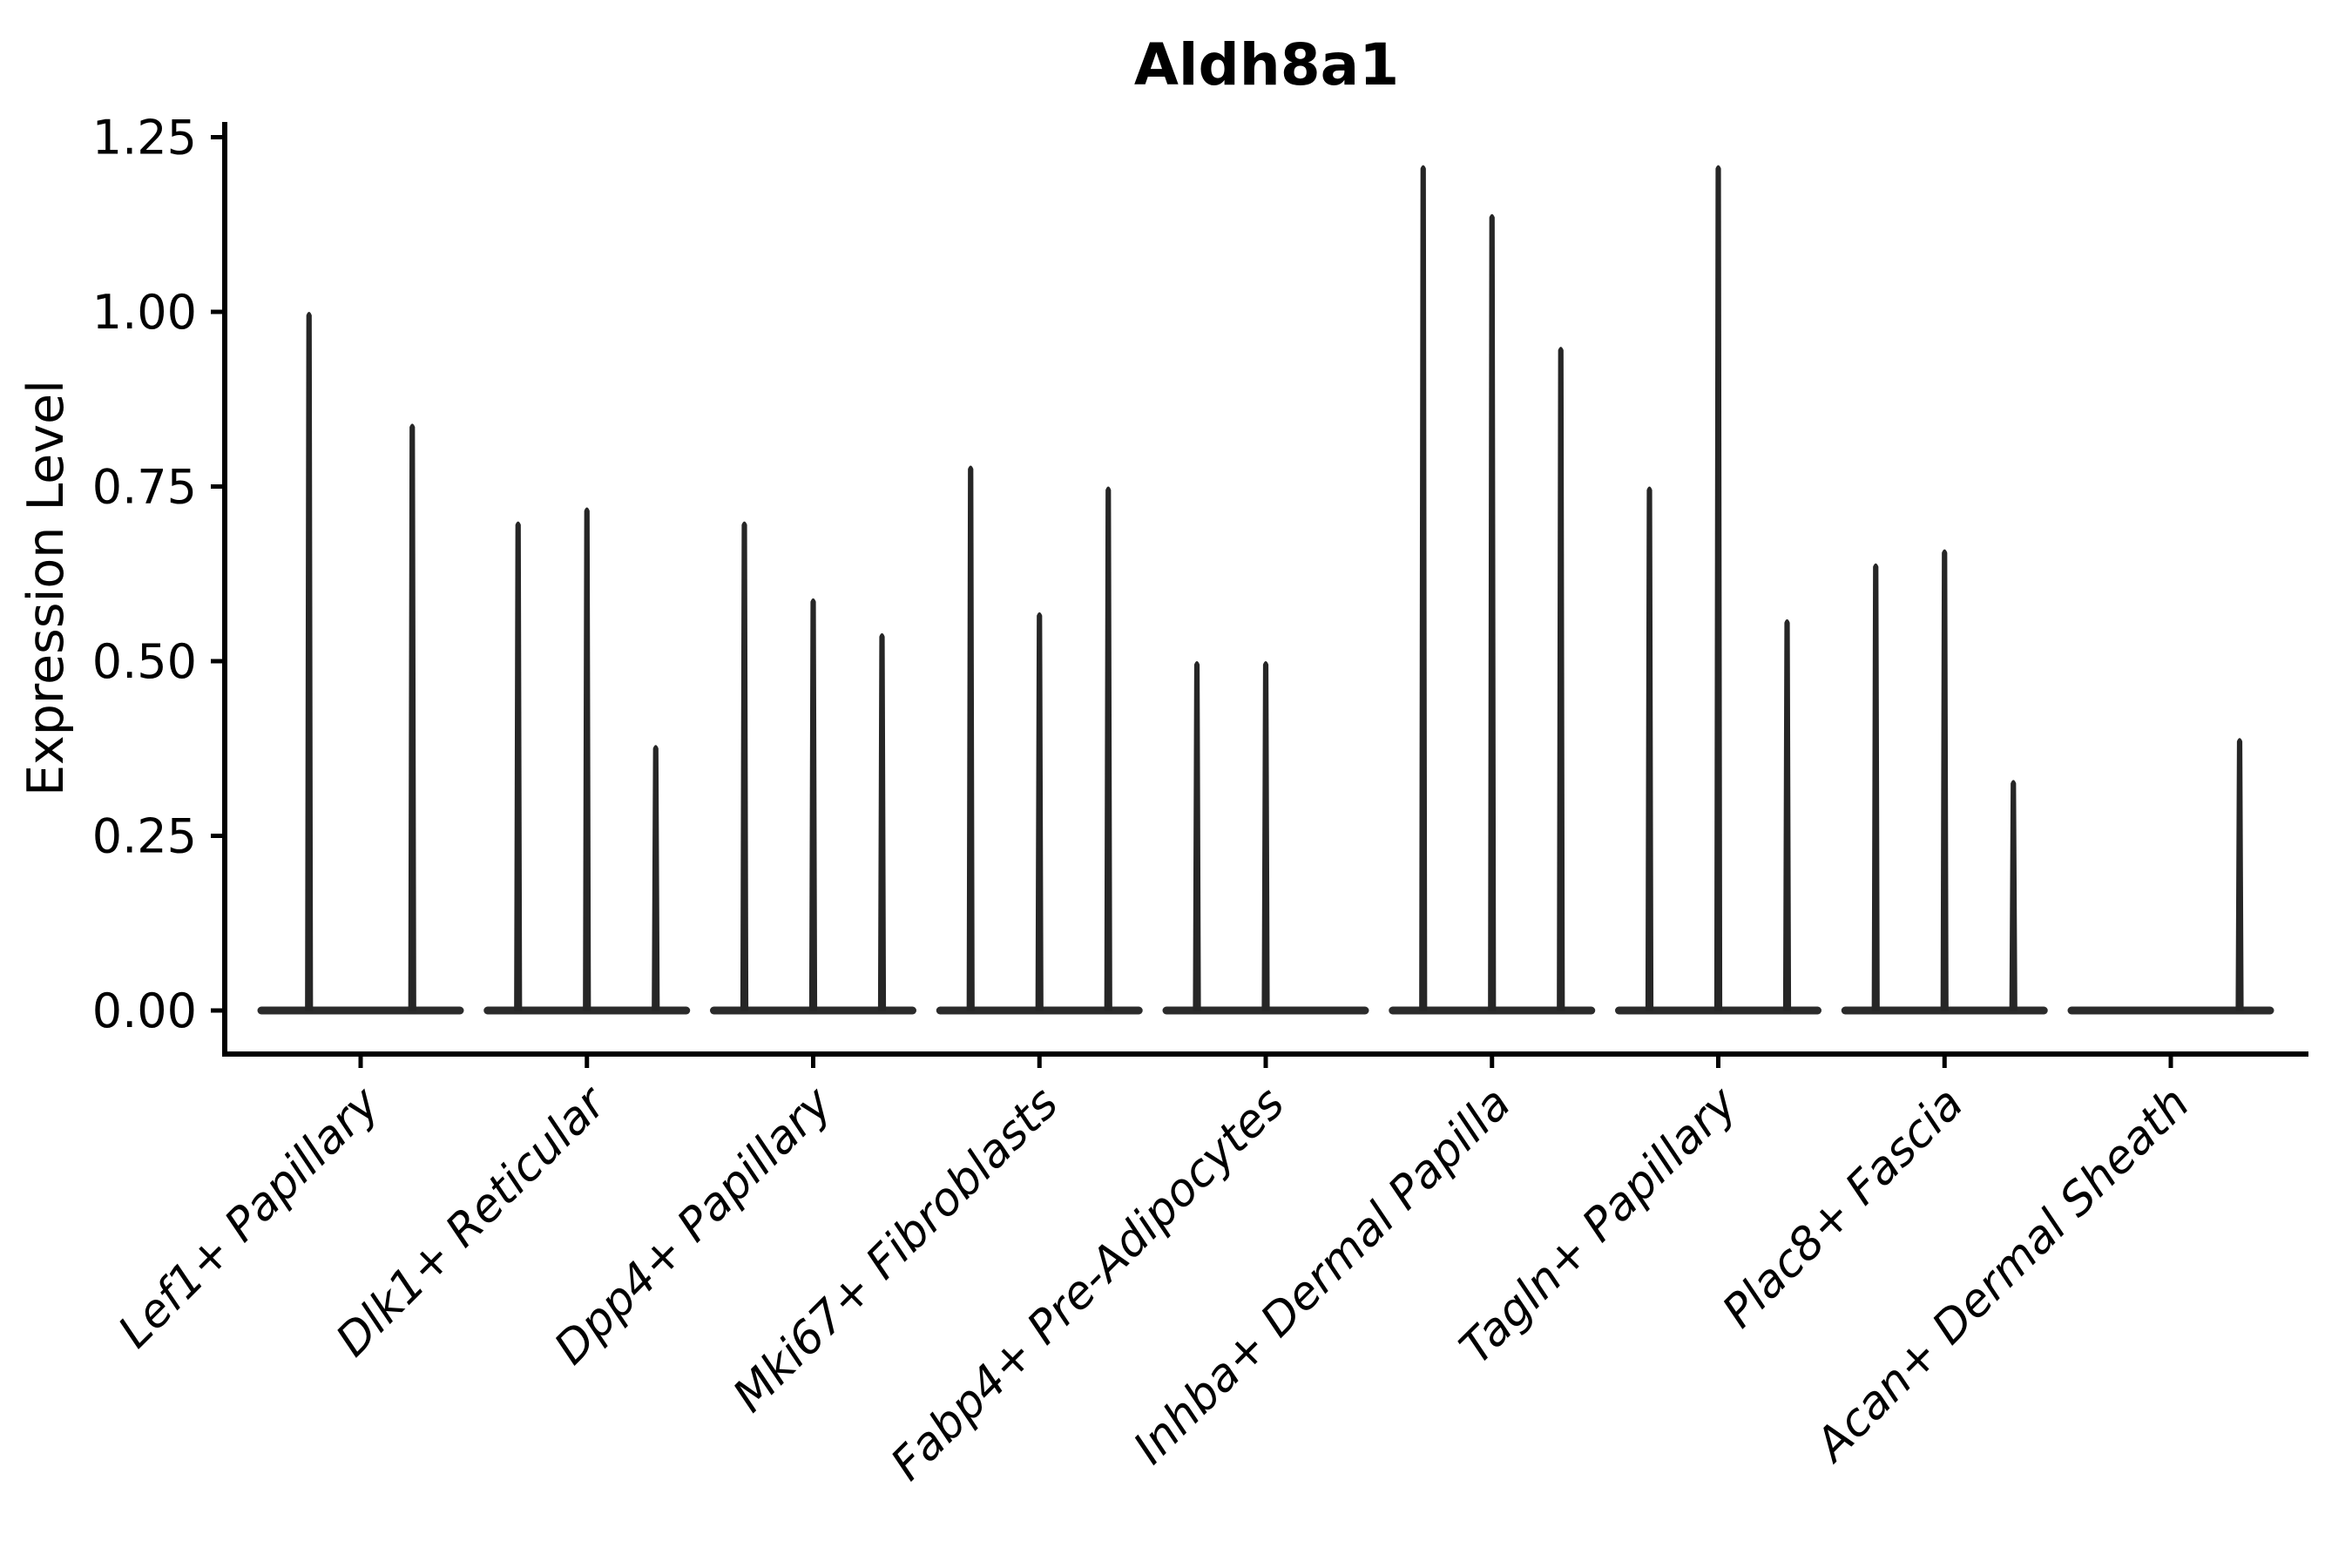 This screenshot has height=1568, width=2352. Describe the element at coordinates (46, 588) in the screenshot. I see `y-axis-label: Expression Level` at that location.